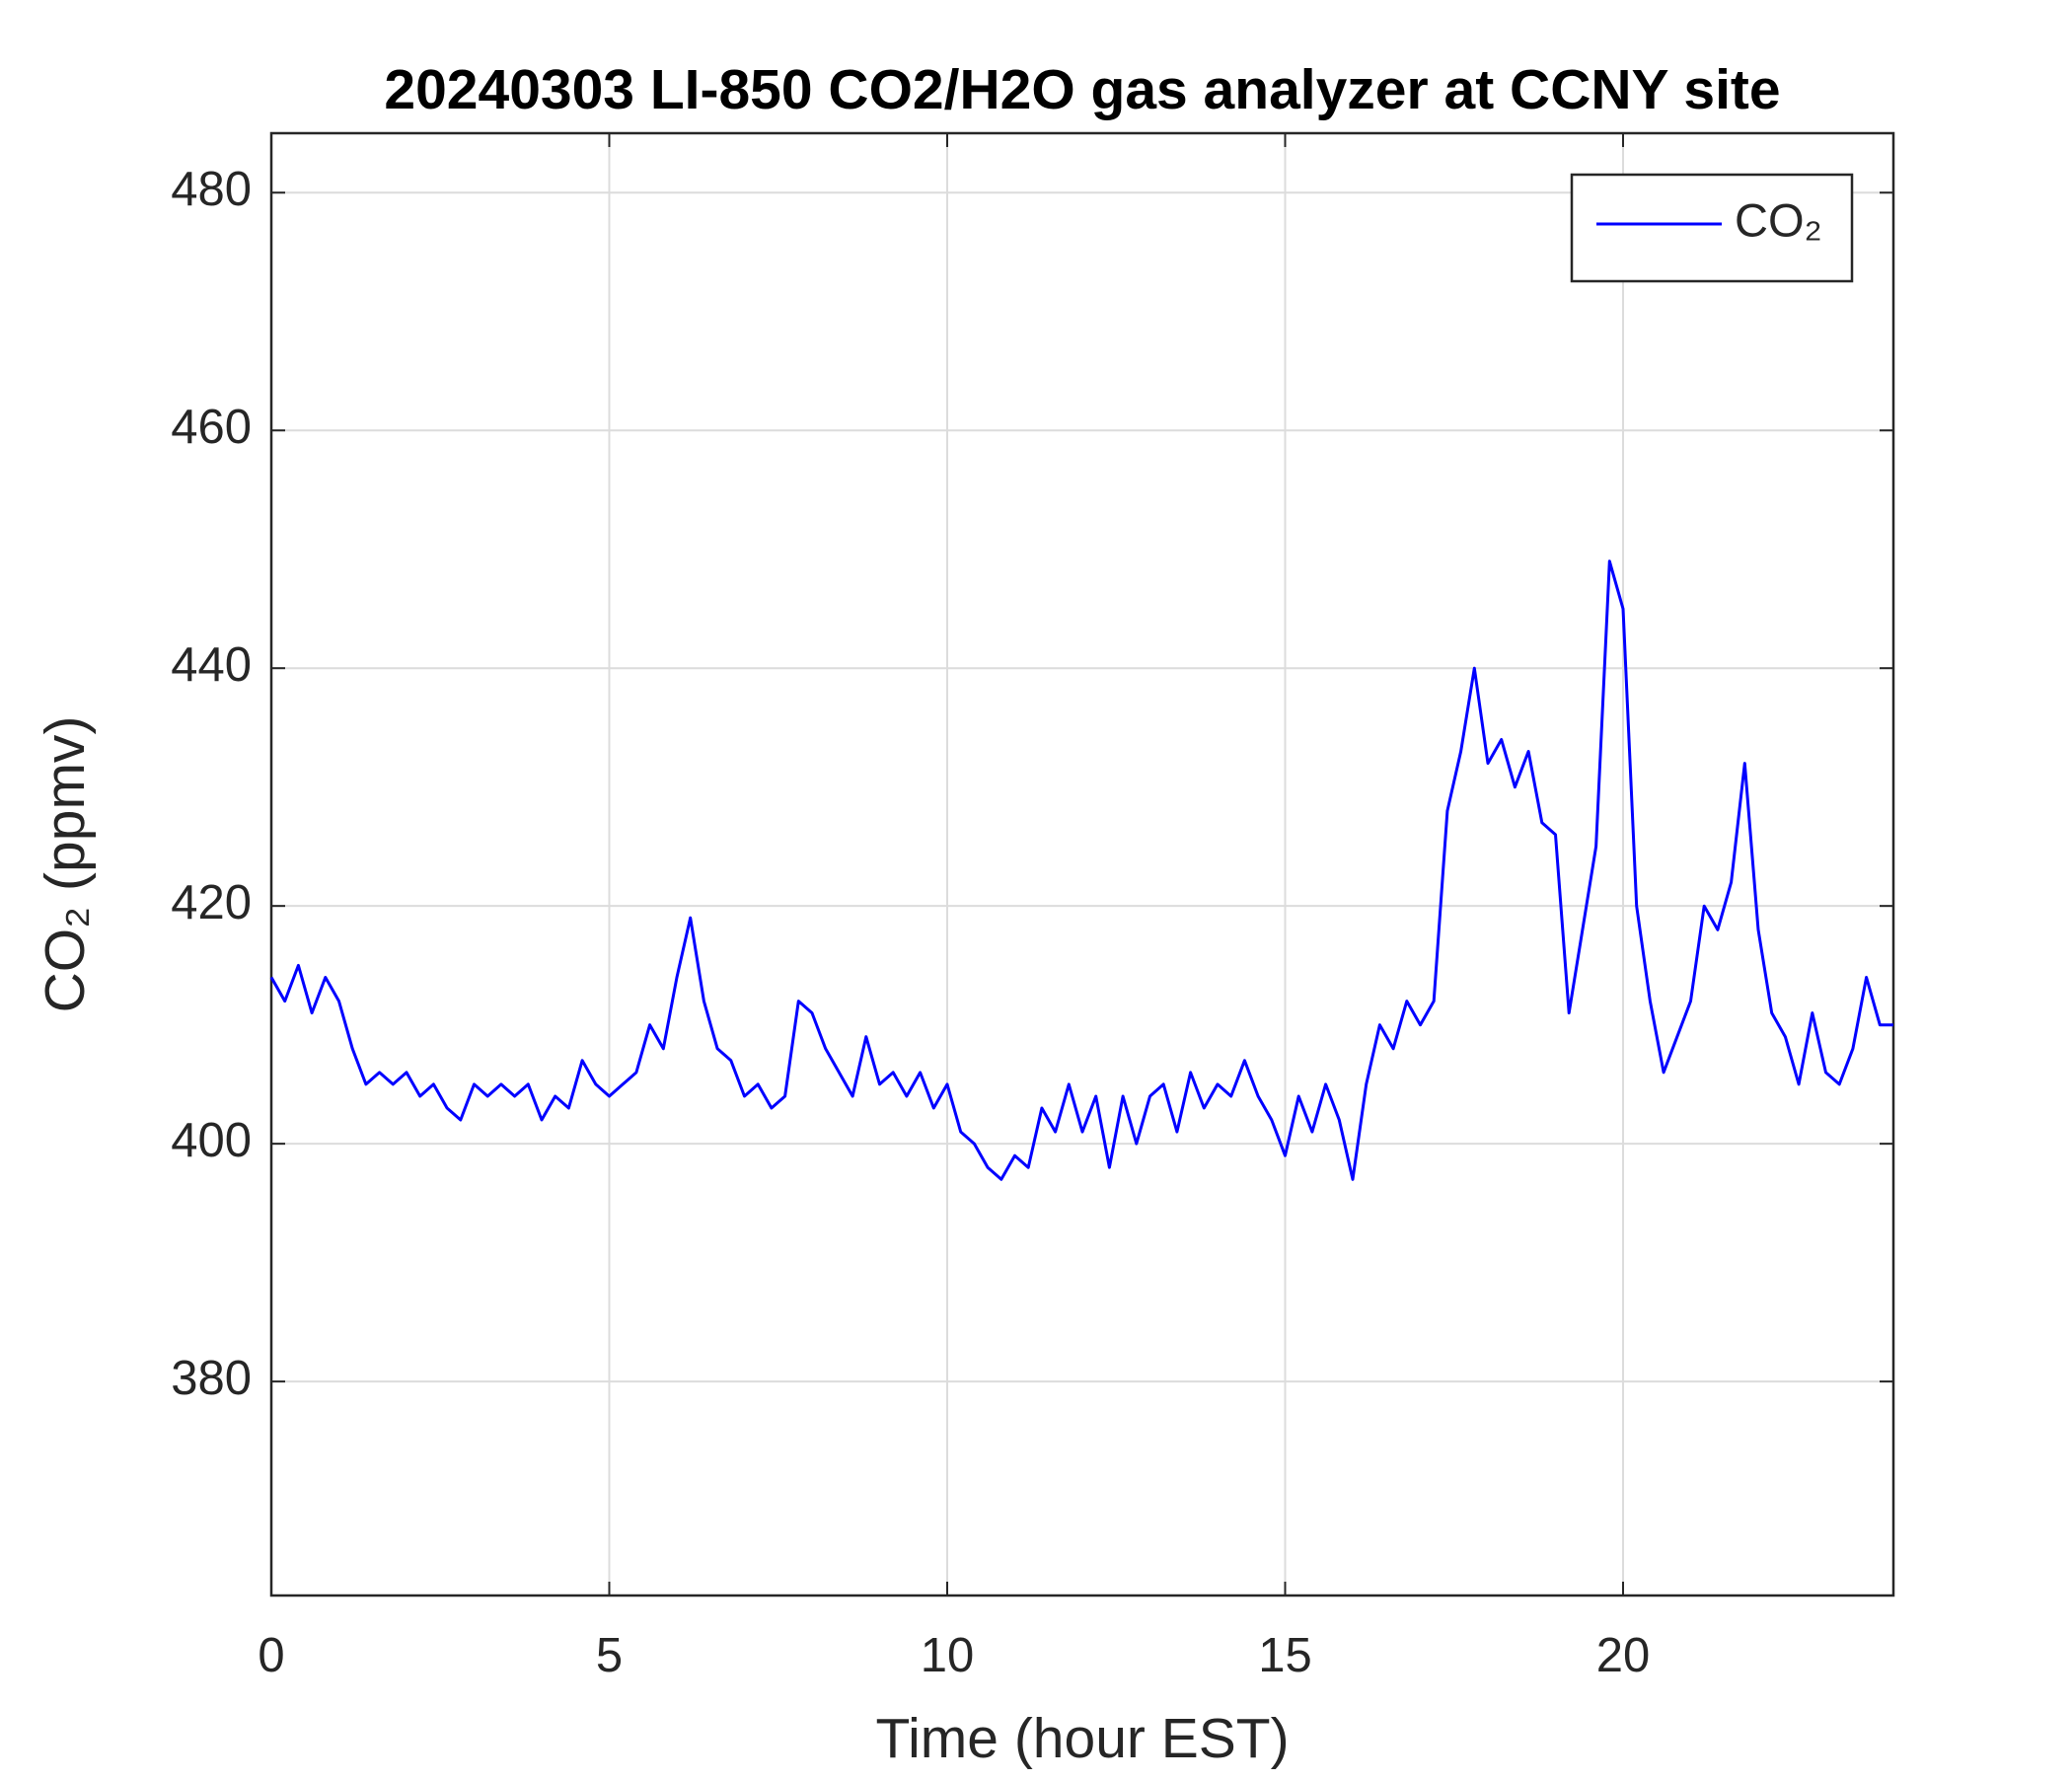 Image resolution: width=2072 pixels, height=1781 pixels. I want to click on y-tick-label: 460, so click(212, 427).